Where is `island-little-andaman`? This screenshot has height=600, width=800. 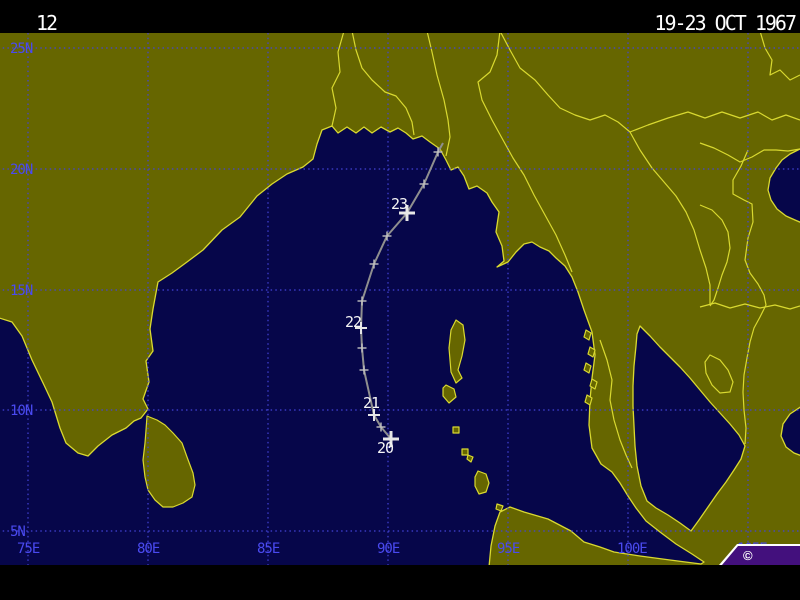
island-little-andaman is located at coordinates (449, 394).